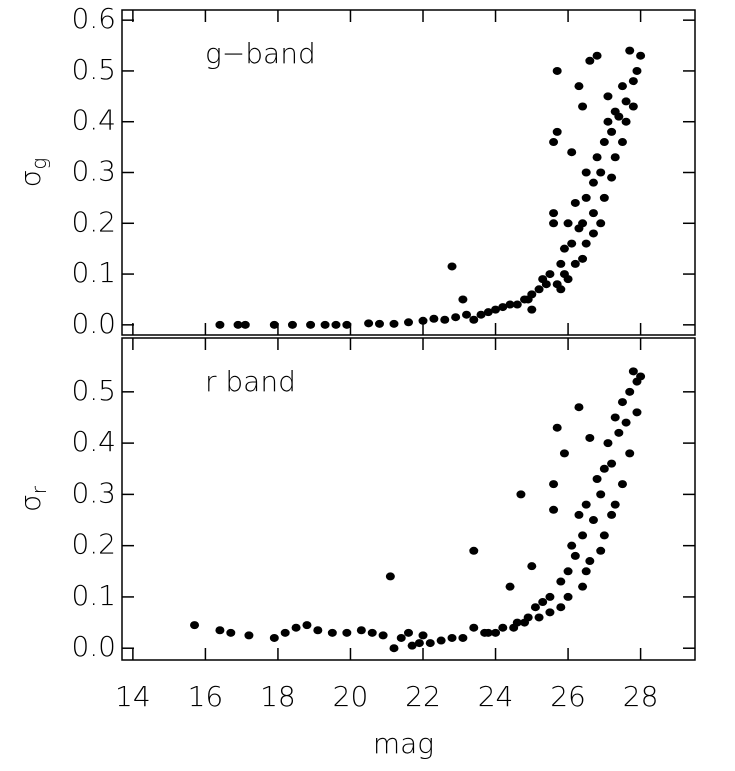  Describe the element at coordinates (260, 53) in the screenshot. I see `annotation: g−band` at that location.